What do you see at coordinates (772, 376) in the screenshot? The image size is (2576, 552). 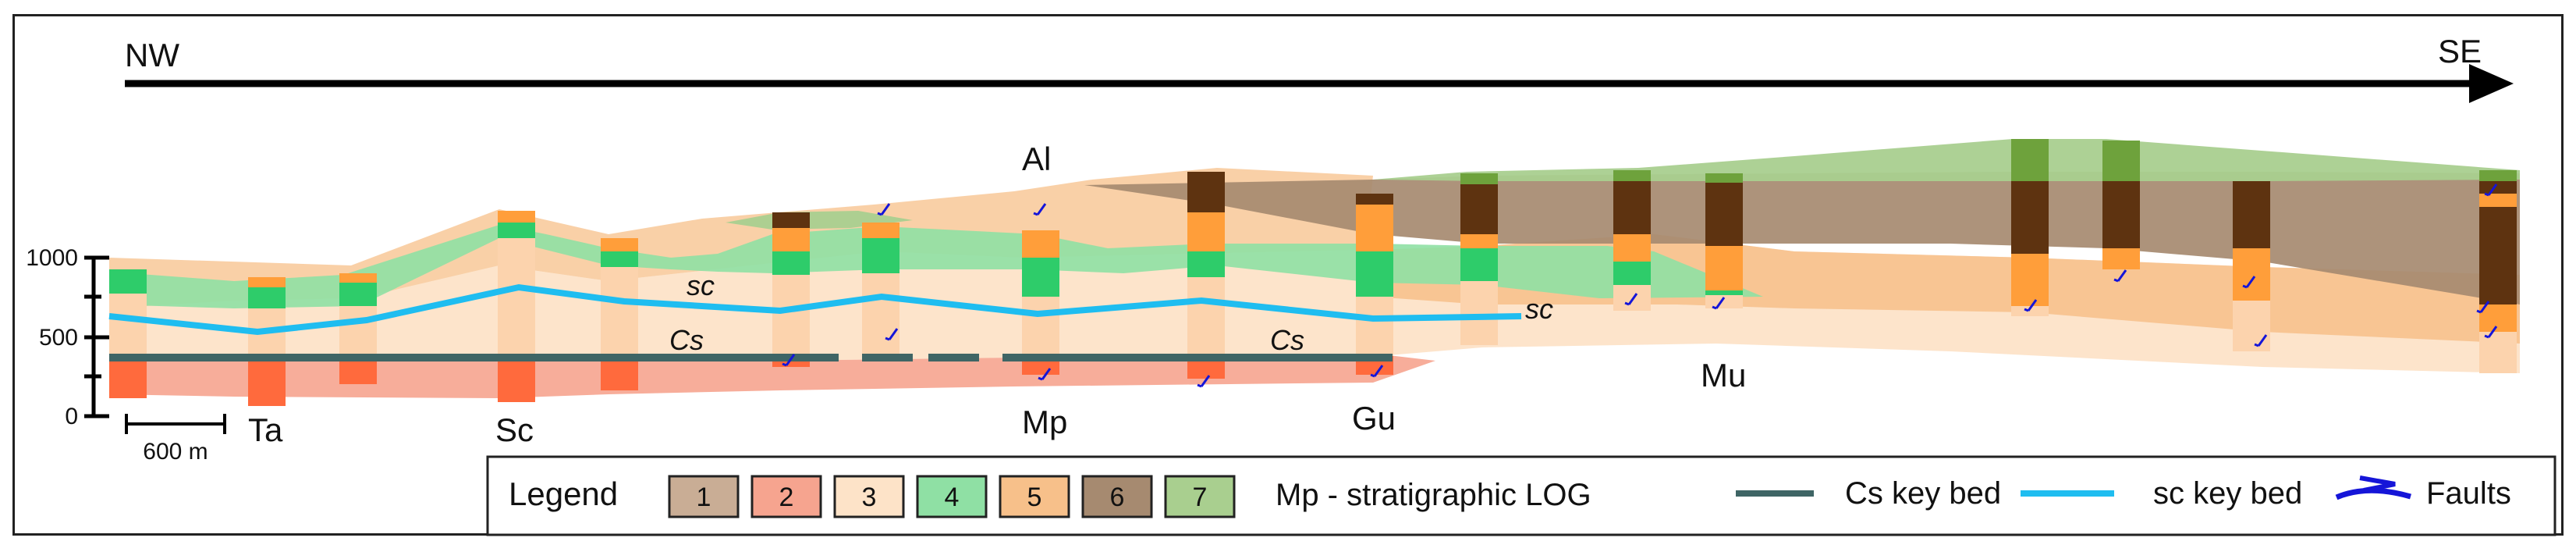 I see `unit-2-body` at bounding box center [772, 376].